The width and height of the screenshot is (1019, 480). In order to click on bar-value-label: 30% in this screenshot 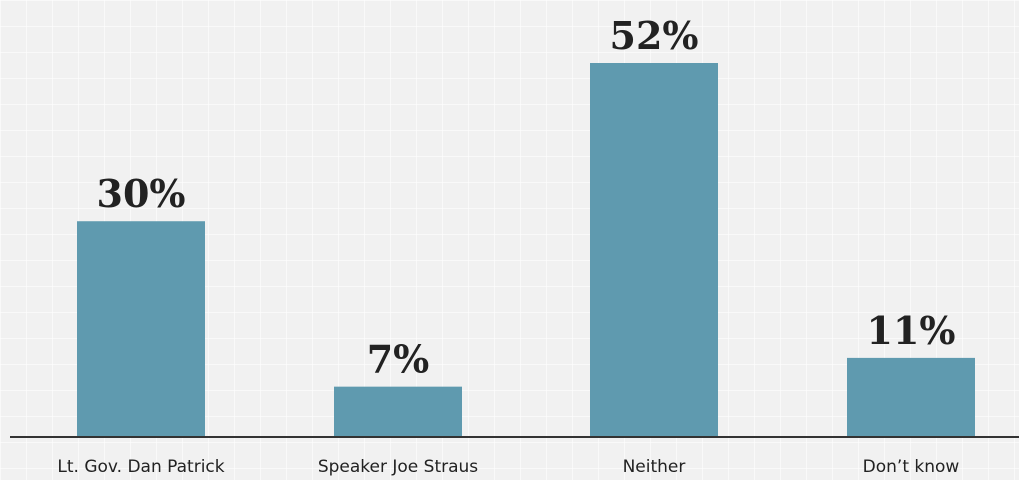, I will do `click(141, 193)`.